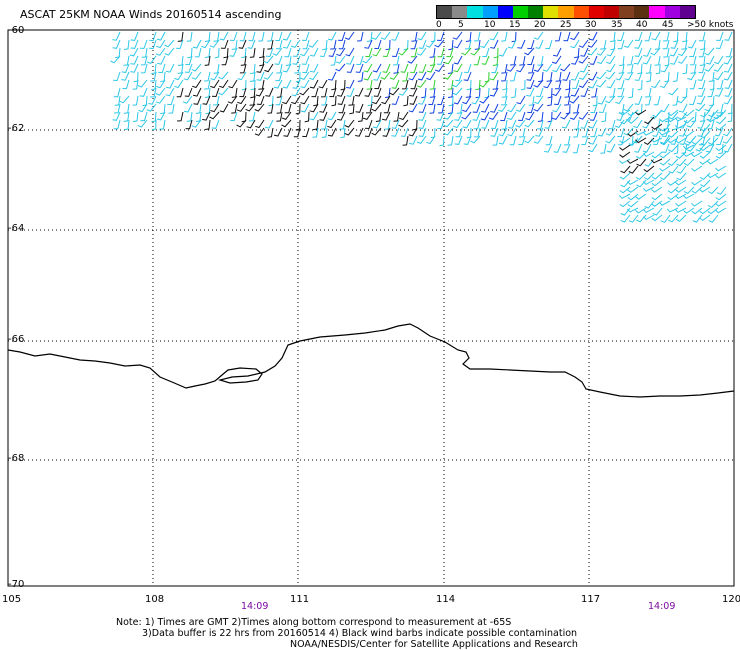  What do you see at coordinates (16, 128) in the screenshot?
I see `lat-label: -62` at bounding box center [16, 128].